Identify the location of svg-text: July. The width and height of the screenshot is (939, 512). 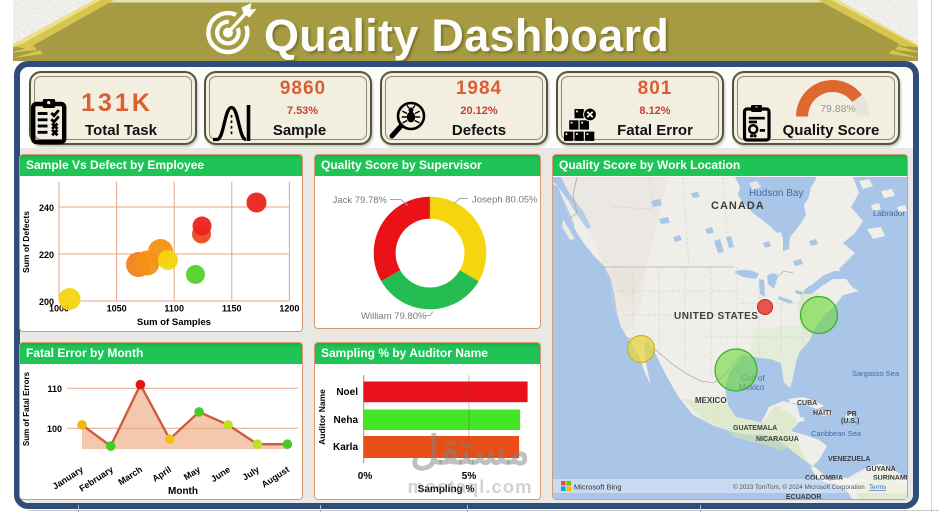
(251, 473).